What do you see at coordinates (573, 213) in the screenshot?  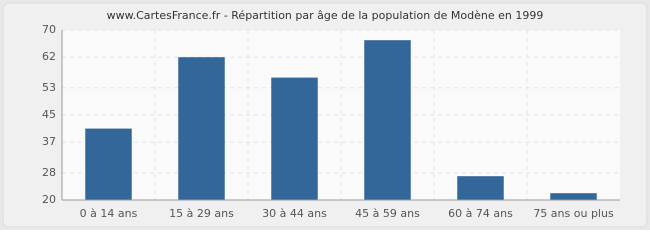 I see `x-tick-label: 75 ans ou plus` at bounding box center [573, 213].